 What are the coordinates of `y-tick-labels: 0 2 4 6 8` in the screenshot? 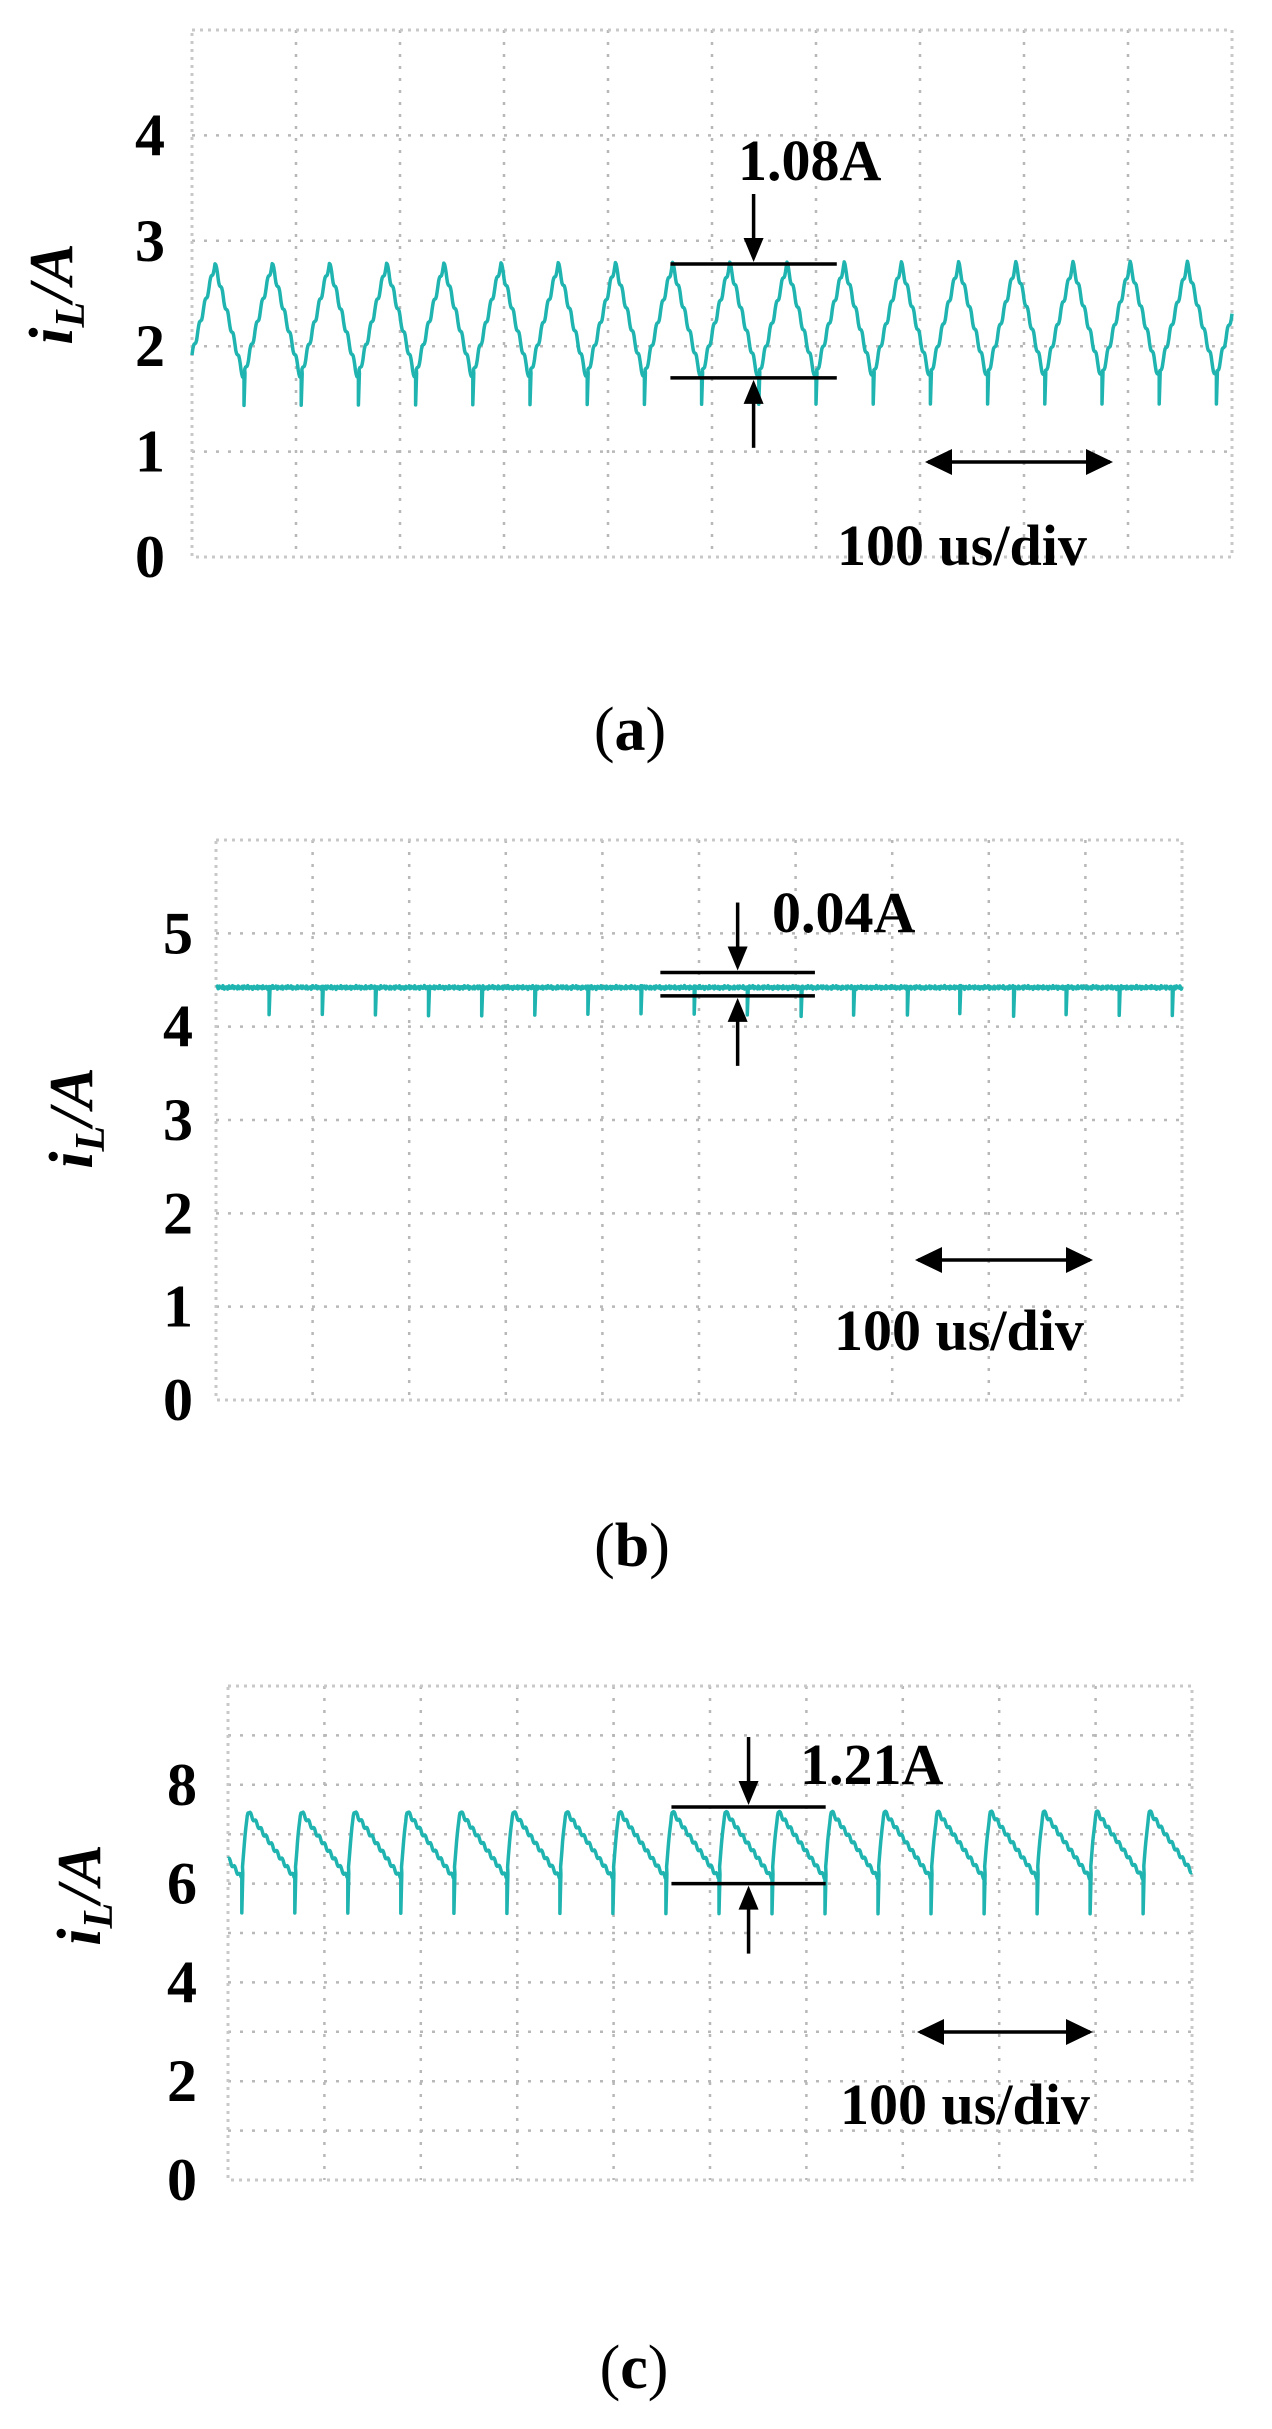 It's located at (182, 1982).